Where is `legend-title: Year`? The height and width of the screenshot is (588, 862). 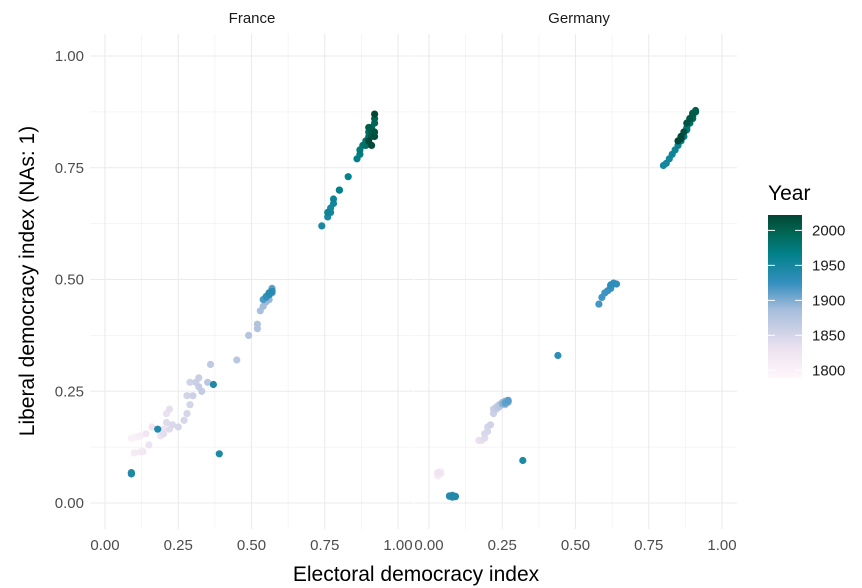
legend-title: Year is located at coordinates (789, 193).